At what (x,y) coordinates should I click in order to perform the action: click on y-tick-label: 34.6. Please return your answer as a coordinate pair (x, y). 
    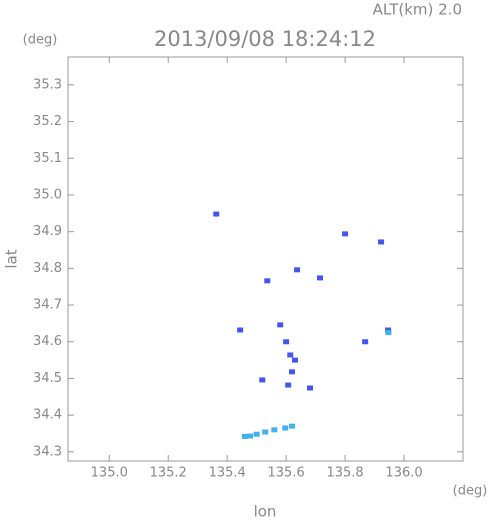
    Looking at the image, I should click on (47, 341).